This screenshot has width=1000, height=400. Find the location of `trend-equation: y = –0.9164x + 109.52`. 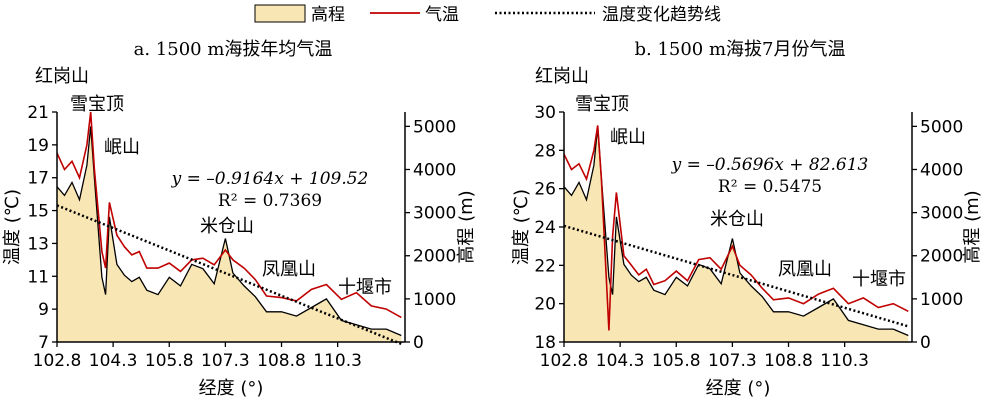

trend-equation: y = –0.9164x + 109.52 is located at coordinates (270, 179).